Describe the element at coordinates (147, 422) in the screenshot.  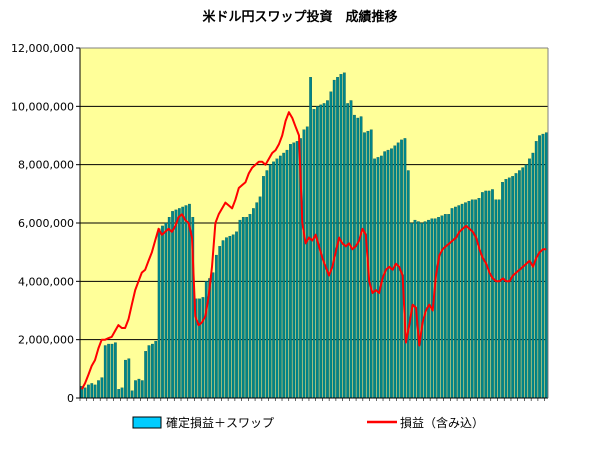
I see `legend-bar-swatch` at that location.